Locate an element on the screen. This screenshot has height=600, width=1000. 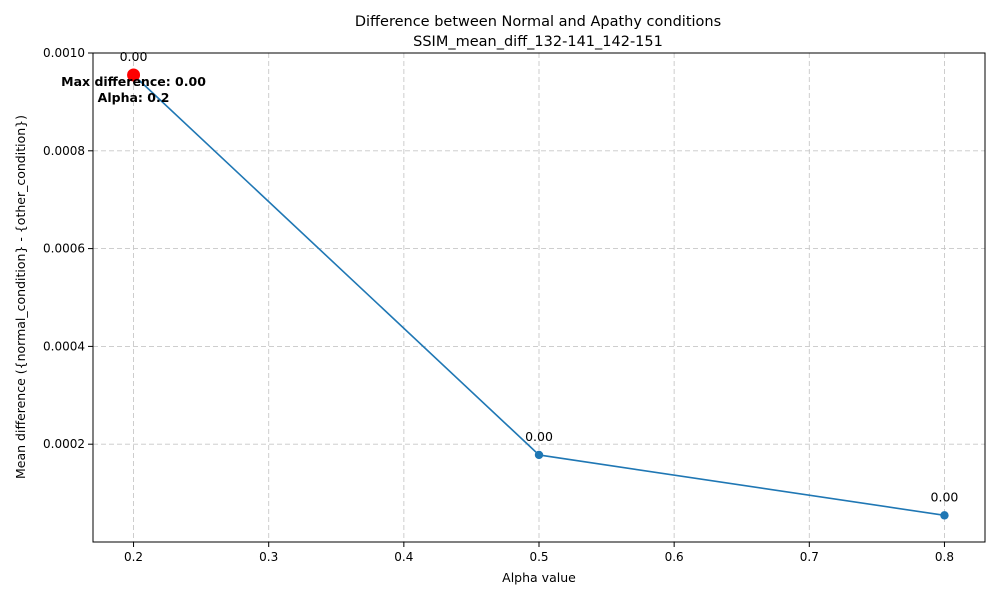
x-tick-label: 0.4 is located at coordinates (403, 557).